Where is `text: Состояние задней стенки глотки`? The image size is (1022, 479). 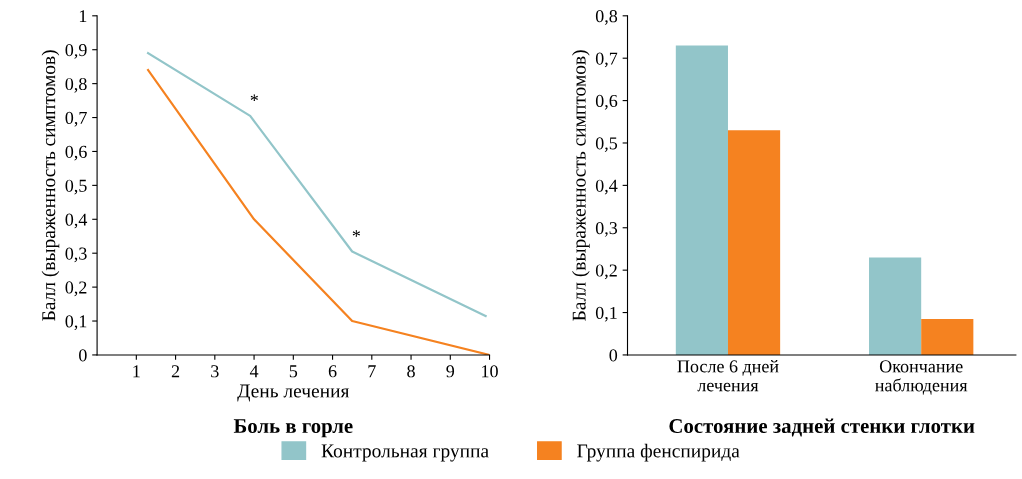 text: Состояние задней стенки глотки is located at coordinates (822, 427).